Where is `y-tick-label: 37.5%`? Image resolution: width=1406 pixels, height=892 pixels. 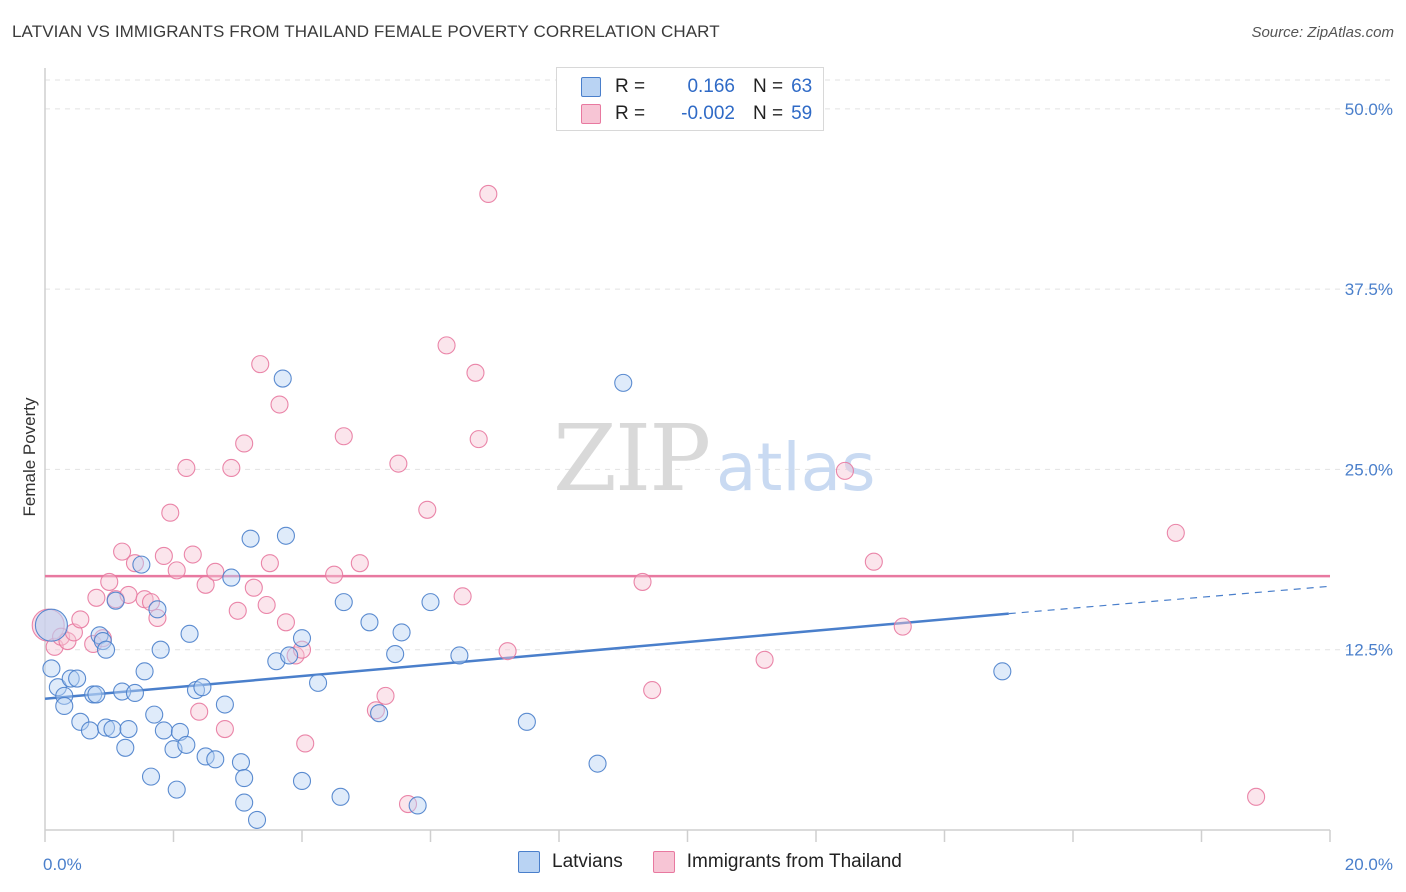
y-tick-label: 37.5% is located at coordinates (1369, 289).